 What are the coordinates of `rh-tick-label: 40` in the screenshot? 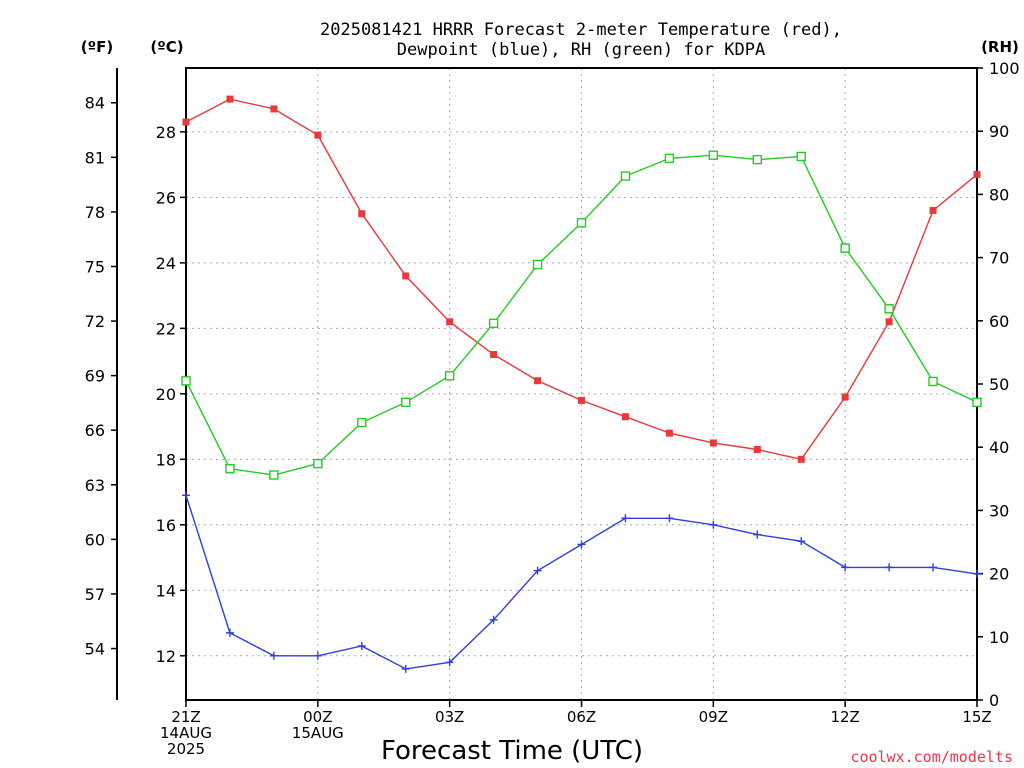 It's located at (999, 447).